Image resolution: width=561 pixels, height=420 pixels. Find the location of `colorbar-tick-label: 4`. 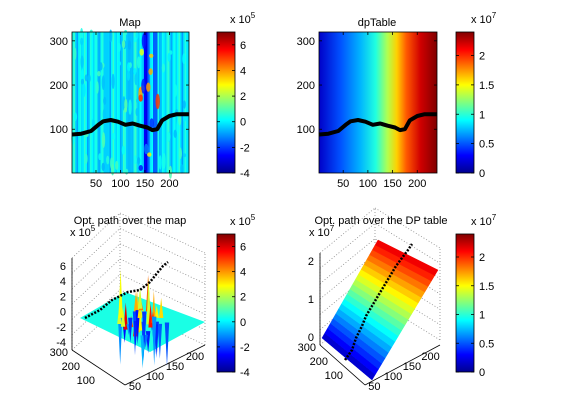

colorbar-tick-label: 4 is located at coordinates (243, 273).